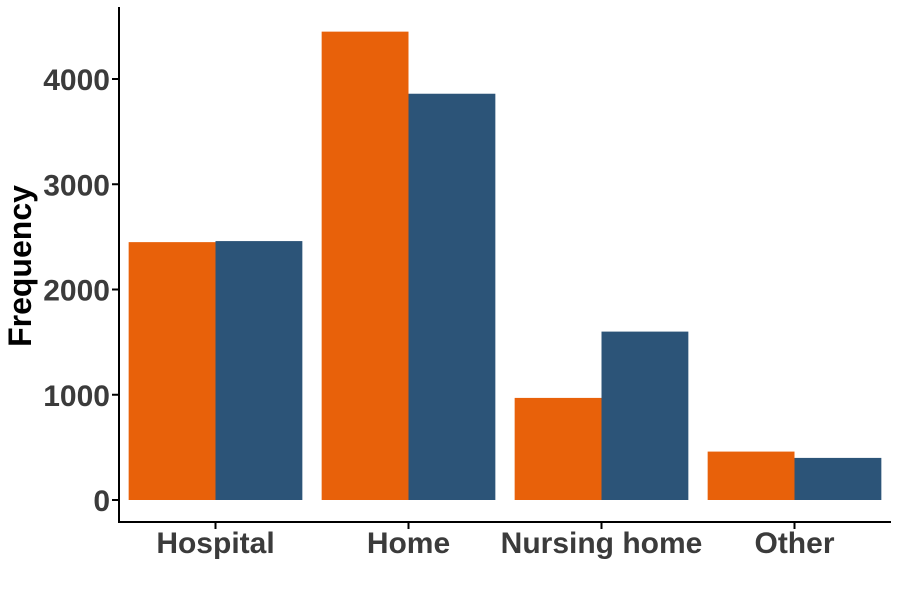 The height and width of the screenshot is (600, 900). I want to click on x-tick-label: Nursing home, so click(602, 543).